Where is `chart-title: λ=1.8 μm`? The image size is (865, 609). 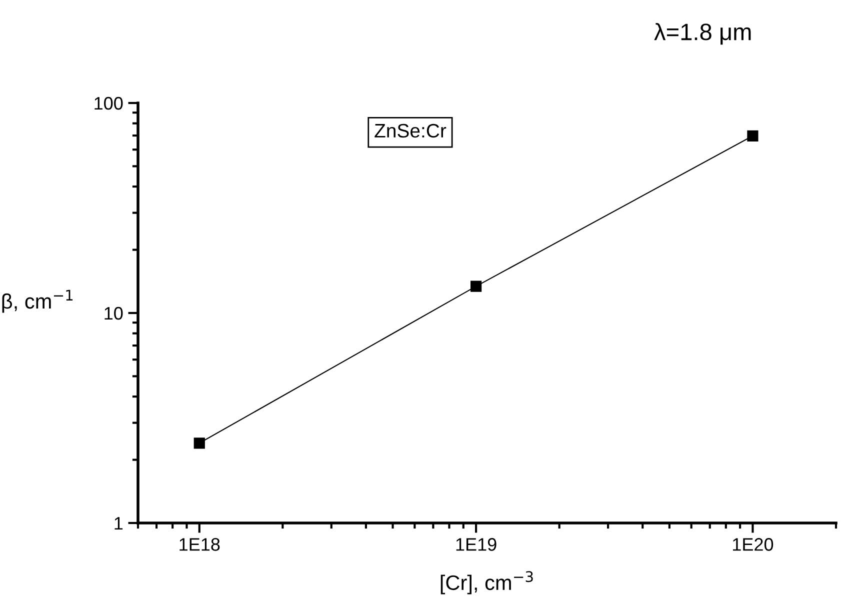 chart-title: λ=1.8 μm is located at coordinates (702, 33).